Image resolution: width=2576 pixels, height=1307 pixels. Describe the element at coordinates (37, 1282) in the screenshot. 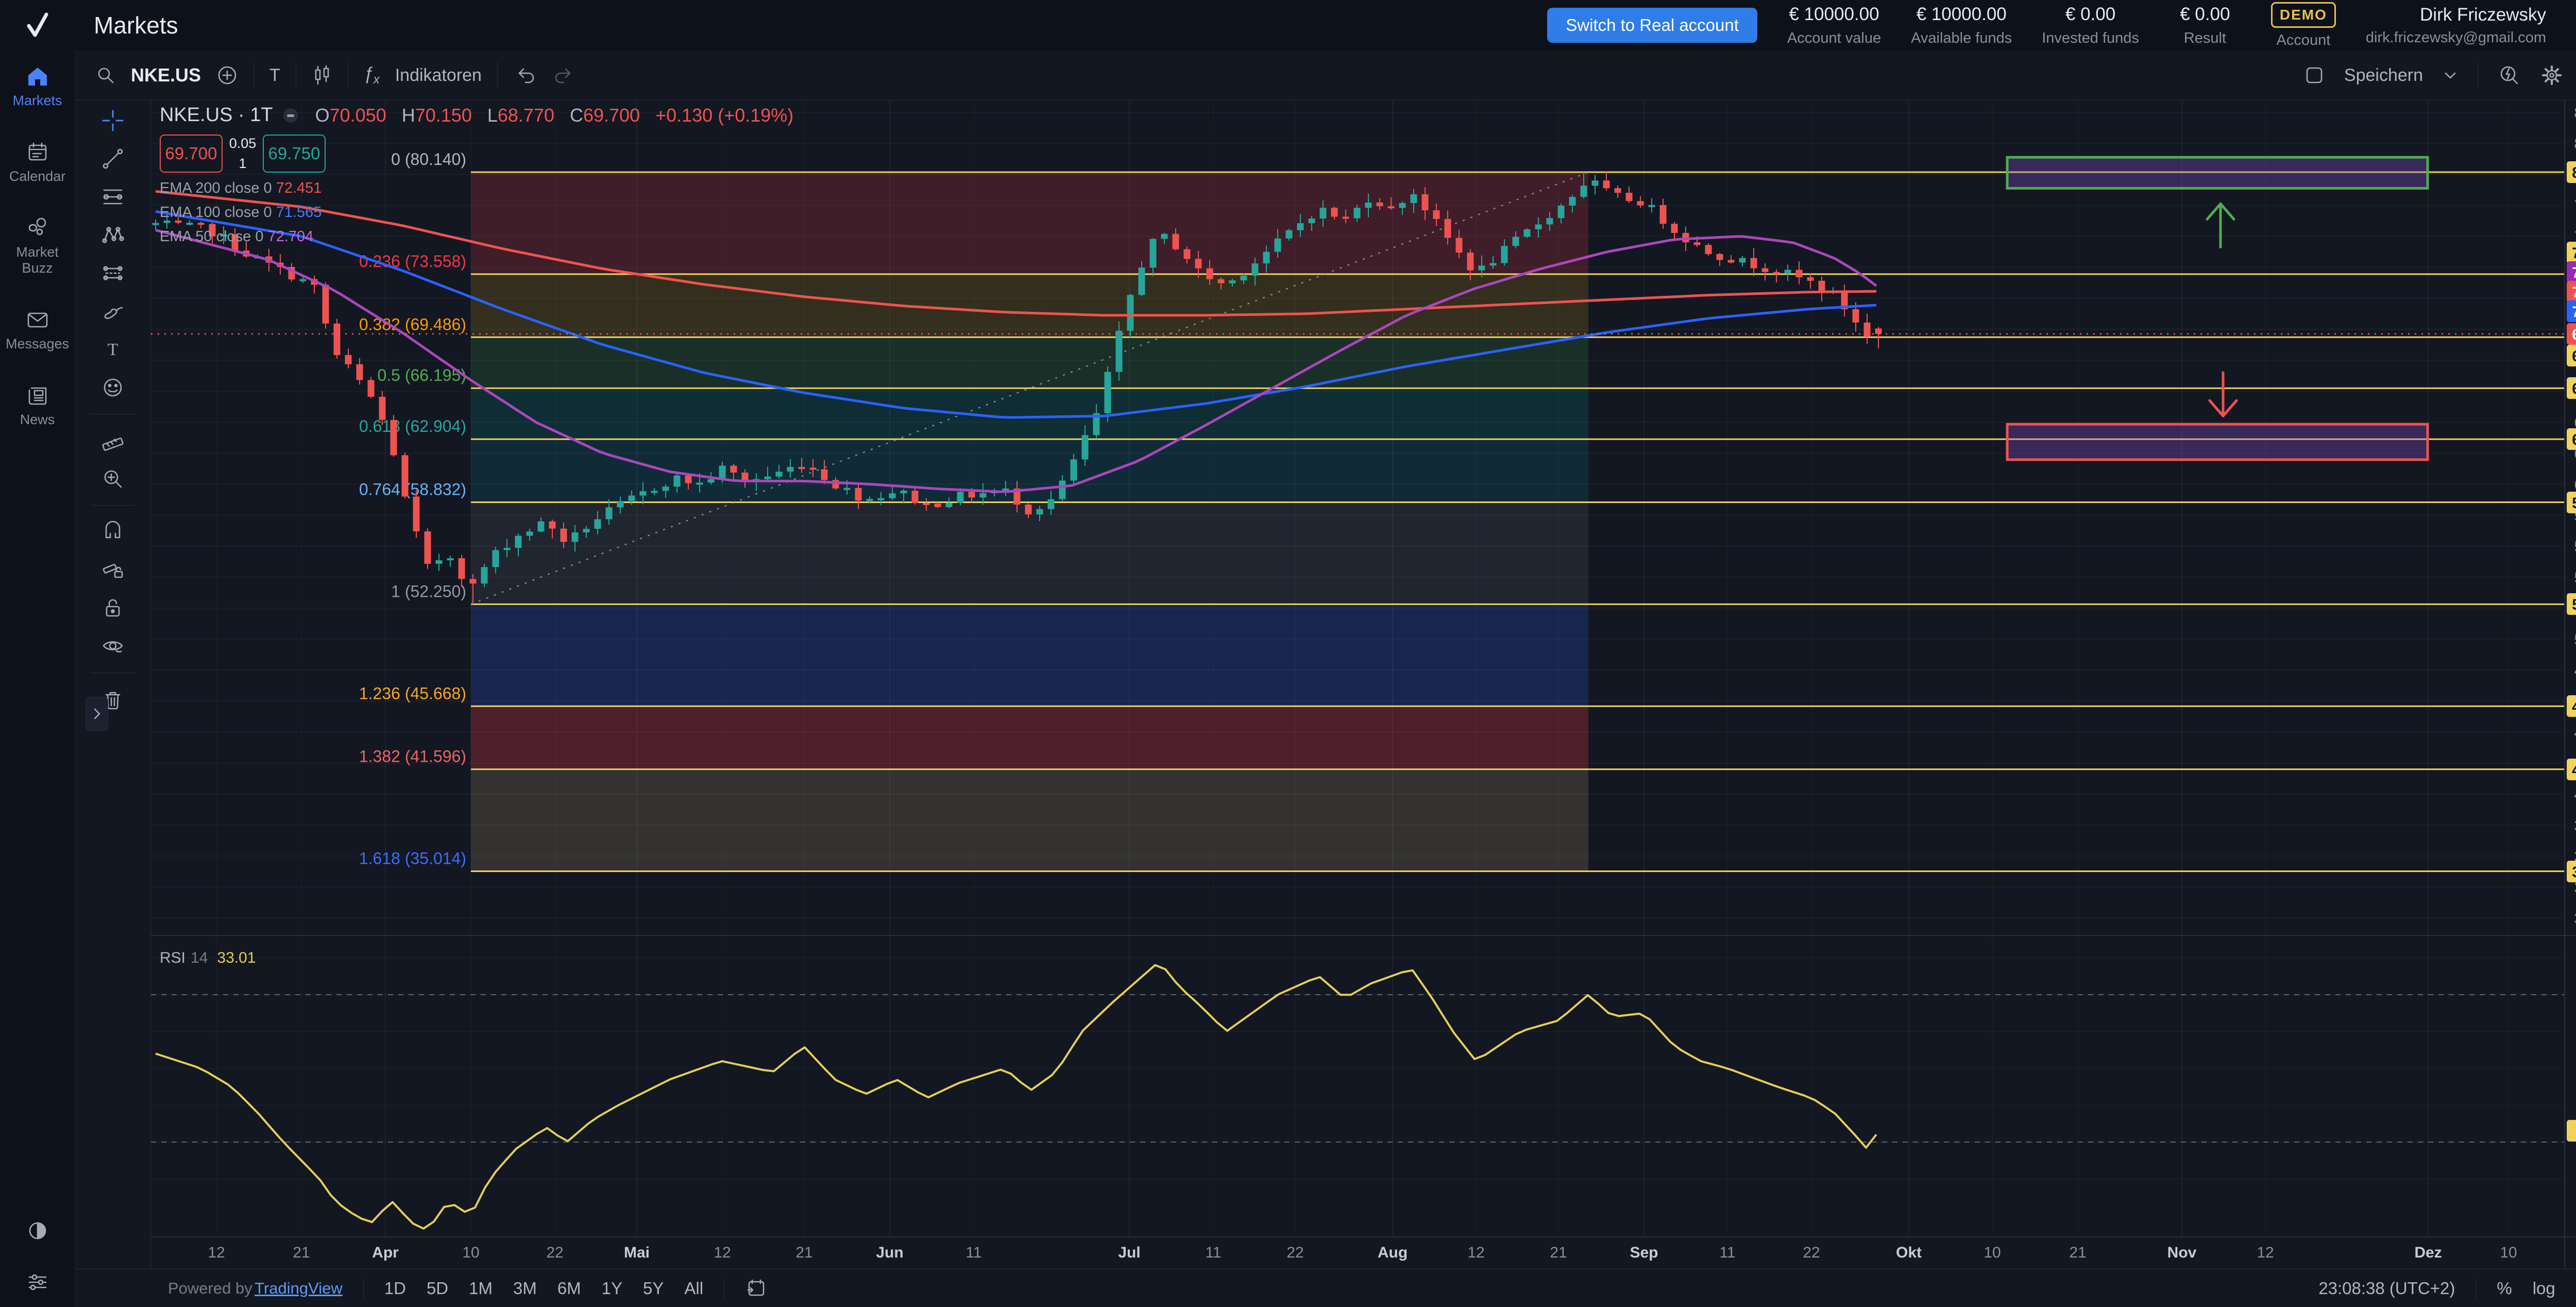

I see `preferences-icon` at that location.